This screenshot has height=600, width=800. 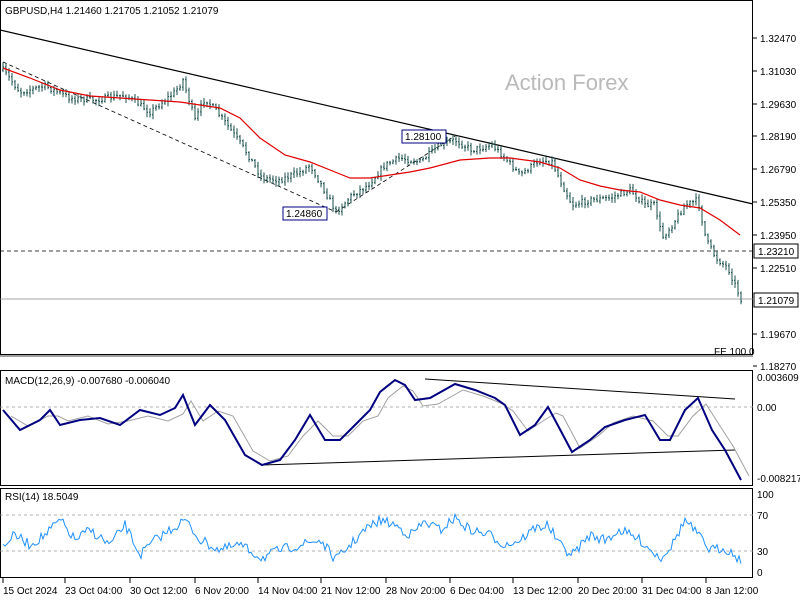 I want to click on current-price-badge-text: 1.21079, so click(x=776, y=301).